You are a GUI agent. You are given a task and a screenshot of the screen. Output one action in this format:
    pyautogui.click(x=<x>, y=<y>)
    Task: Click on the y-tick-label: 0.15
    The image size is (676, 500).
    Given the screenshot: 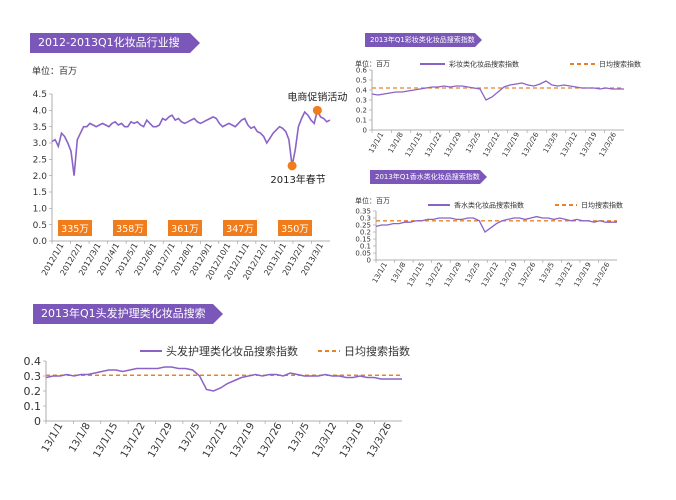 What is the action you would take?
    pyautogui.click(x=363, y=239)
    